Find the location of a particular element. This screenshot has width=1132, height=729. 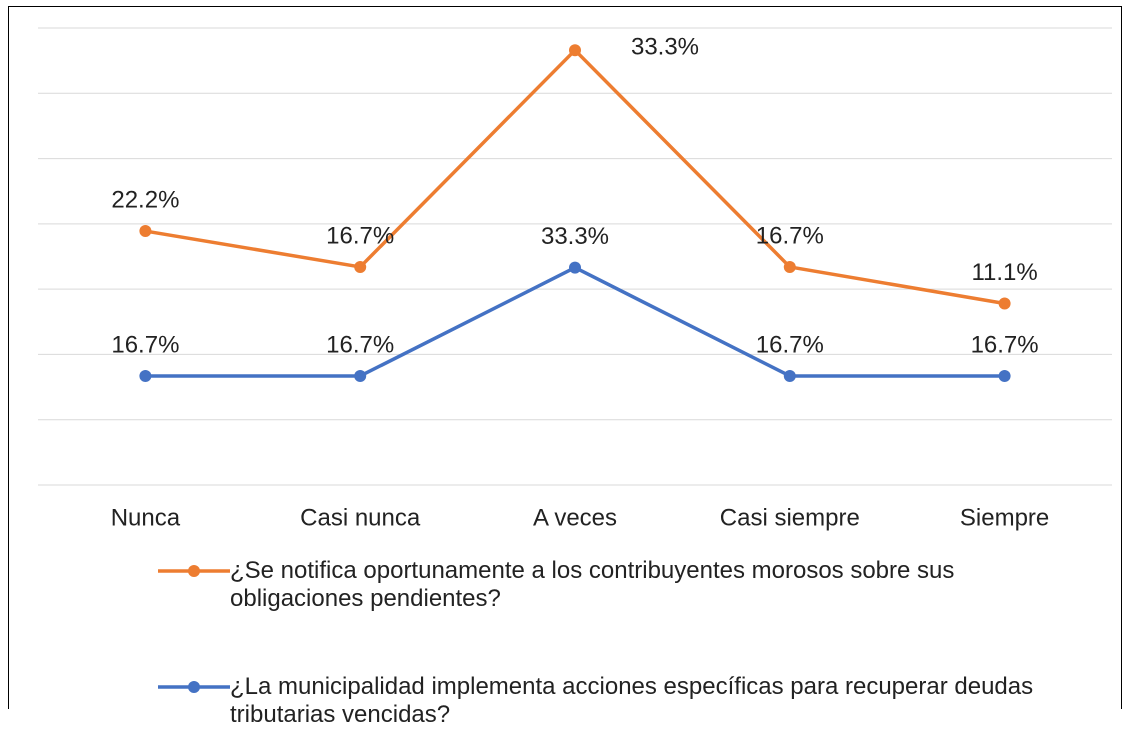

data-label: 22.2% is located at coordinates (145, 199).